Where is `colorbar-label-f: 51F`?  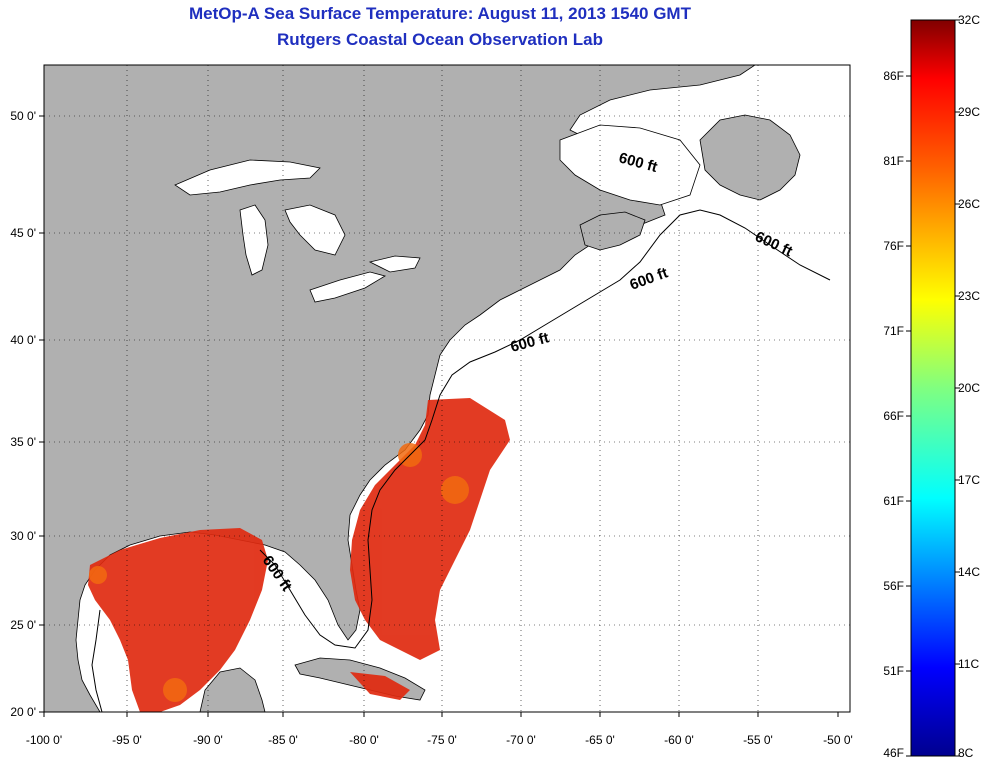
colorbar-label-f: 51F is located at coordinates (893, 671).